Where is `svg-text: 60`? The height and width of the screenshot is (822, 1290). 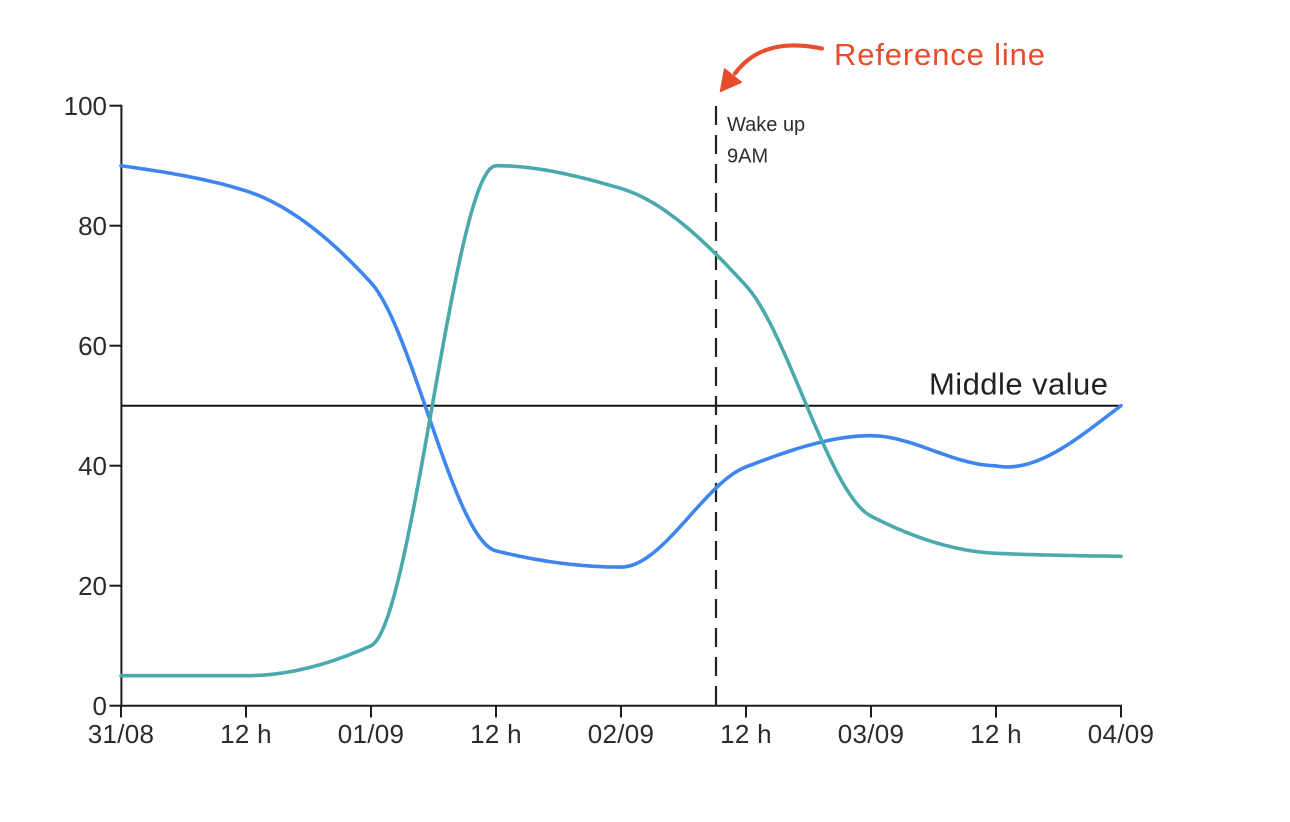 svg-text: 60 is located at coordinates (92, 346).